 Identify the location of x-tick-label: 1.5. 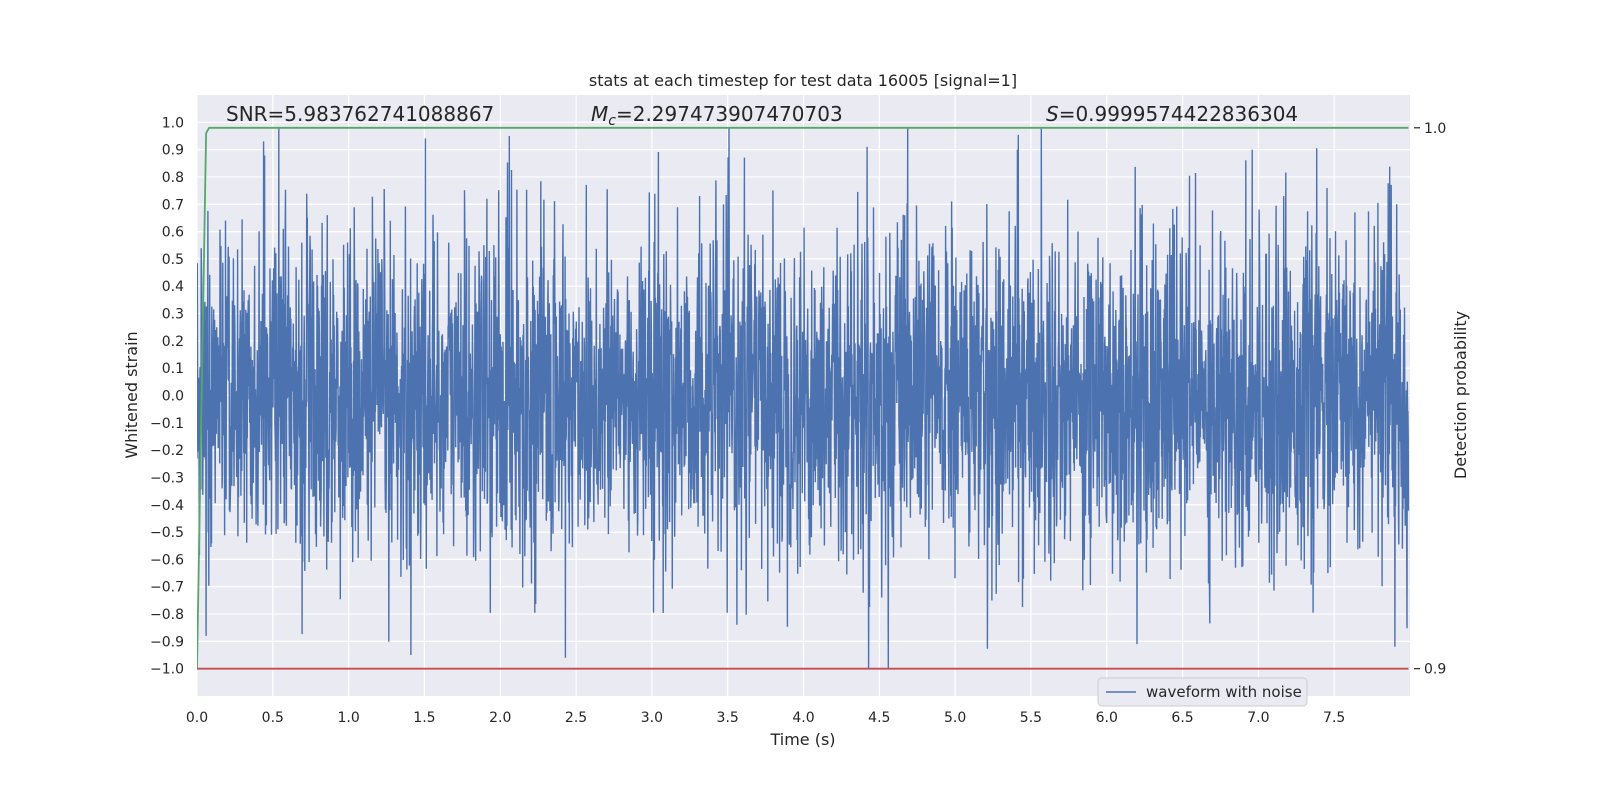
(424, 718).